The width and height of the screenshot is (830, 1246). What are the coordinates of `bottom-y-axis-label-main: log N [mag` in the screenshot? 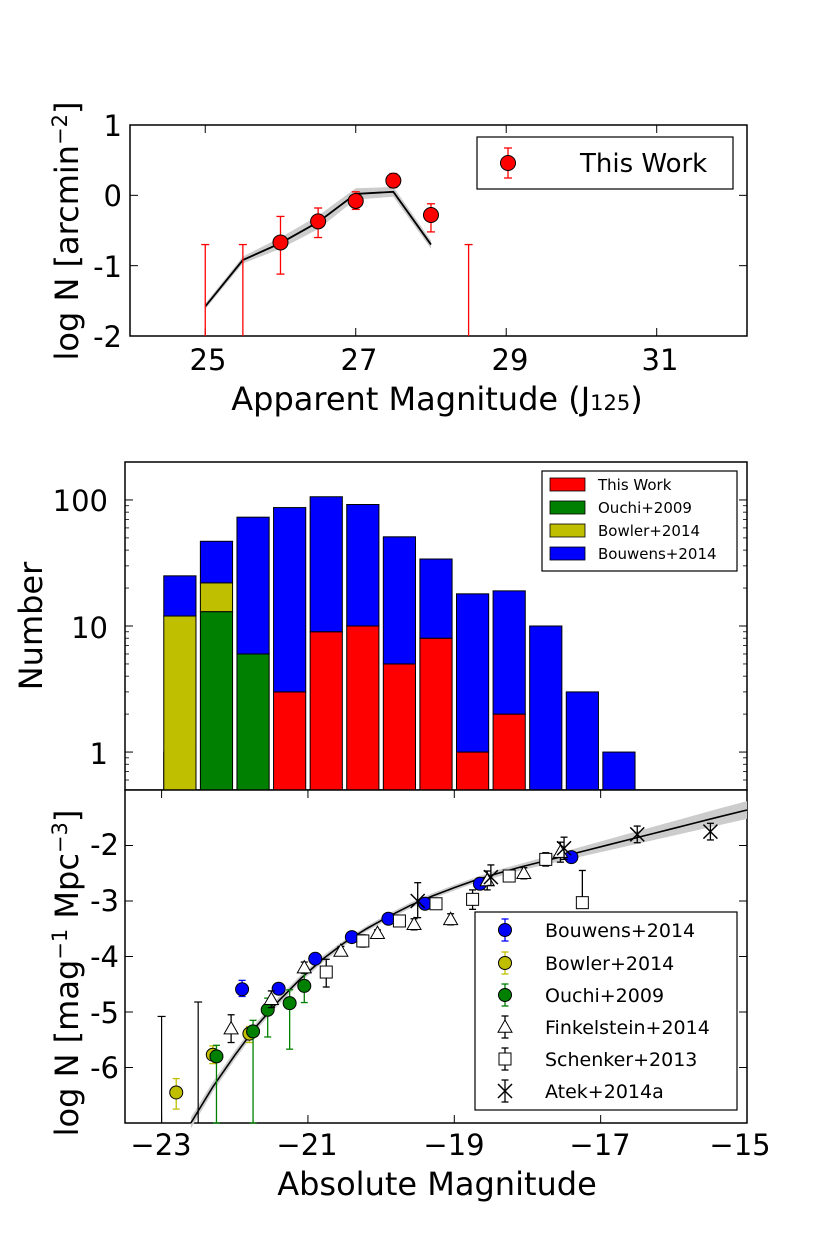 It's located at (67, 1048).